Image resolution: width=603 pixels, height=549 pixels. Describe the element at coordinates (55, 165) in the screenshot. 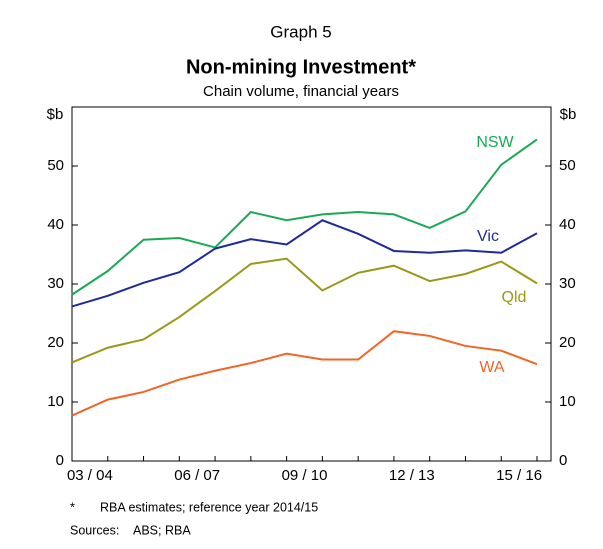

I see `y-tick-label: 50` at that location.